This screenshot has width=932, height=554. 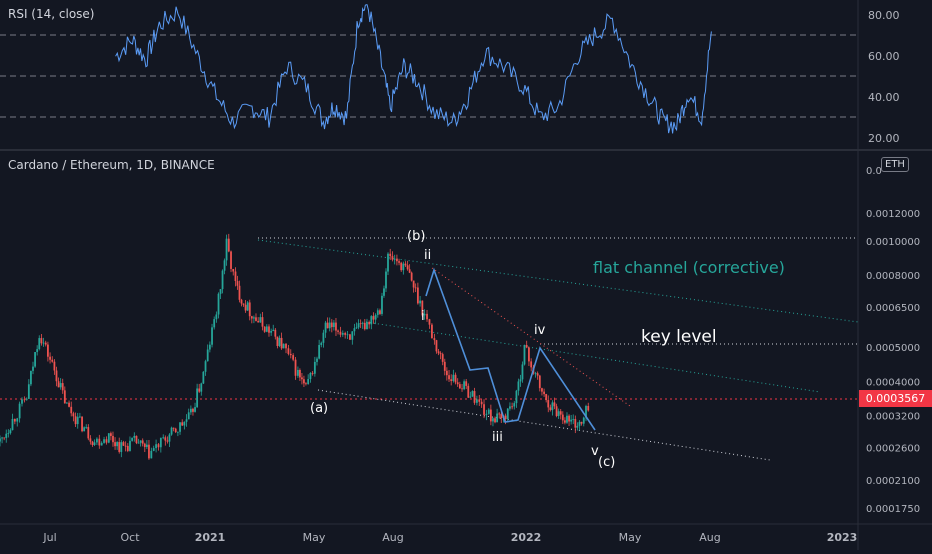 What do you see at coordinates (210, 537) in the screenshot?
I see `time-tick-label: 2021` at bounding box center [210, 537].